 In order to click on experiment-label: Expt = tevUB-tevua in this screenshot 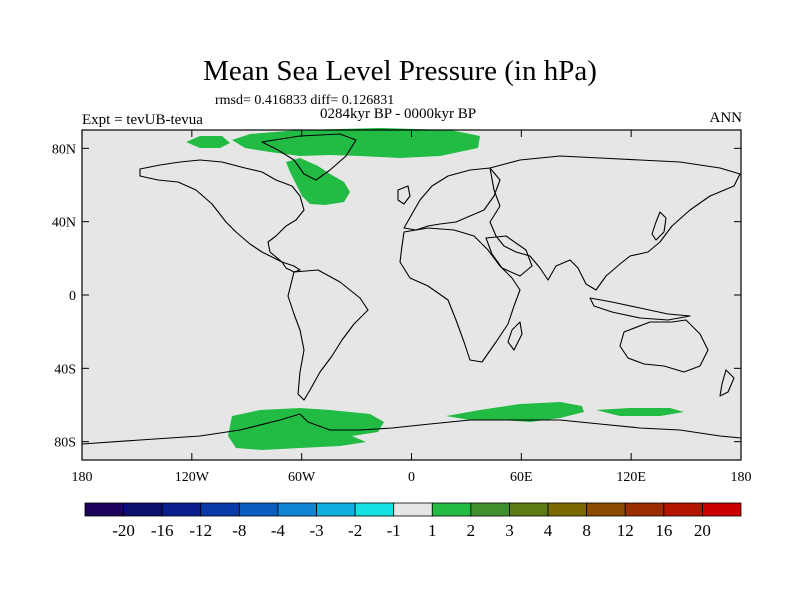, I will do `click(142, 120)`.